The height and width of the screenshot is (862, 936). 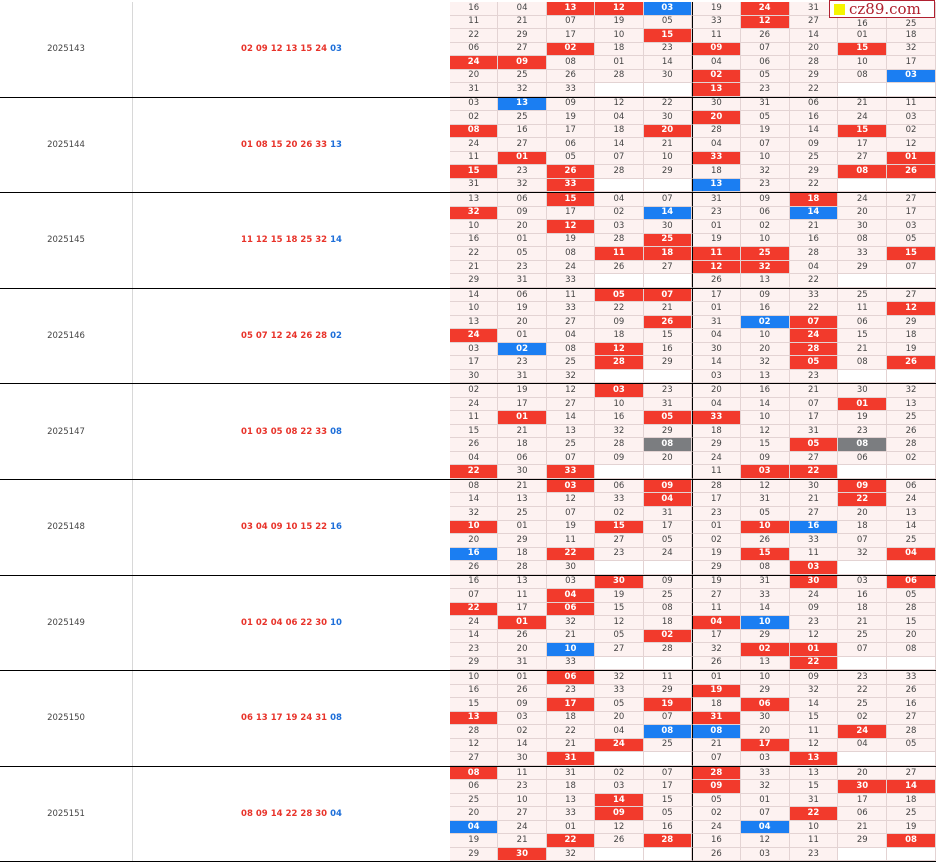 I want to click on red-ball-number: 19, so click(x=291, y=718).